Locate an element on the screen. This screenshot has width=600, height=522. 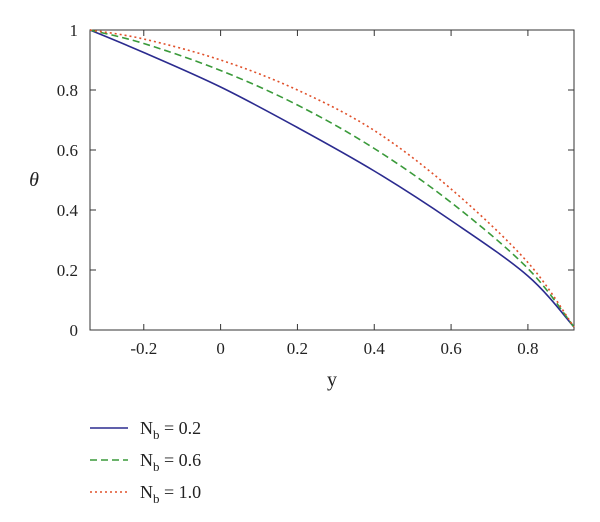
legend-label: Nb = 0.6 is located at coordinates (170, 462).